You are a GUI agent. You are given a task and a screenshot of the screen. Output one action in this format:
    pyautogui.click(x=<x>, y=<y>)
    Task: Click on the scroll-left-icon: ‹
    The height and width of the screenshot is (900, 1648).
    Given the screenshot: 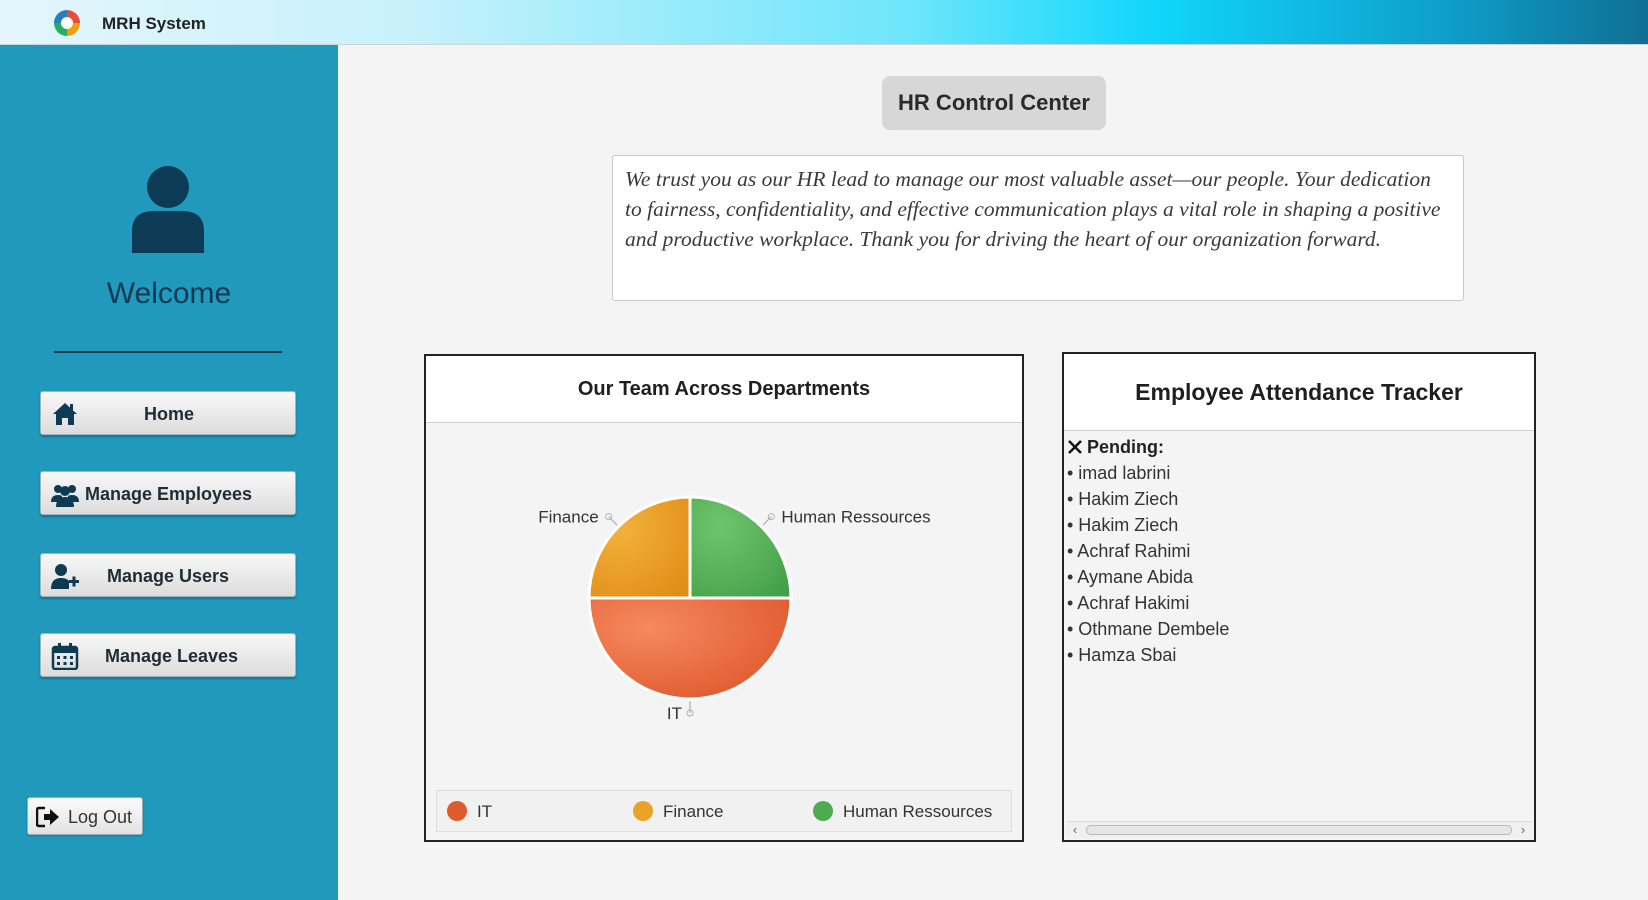 What is the action you would take?
    pyautogui.click(x=1075, y=829)
    